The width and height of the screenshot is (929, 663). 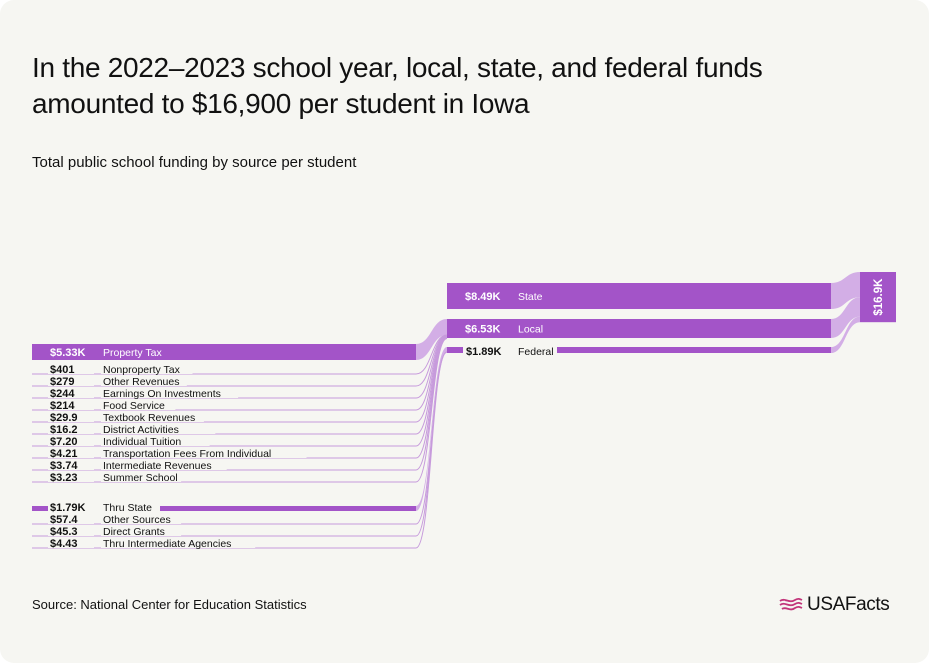 I want to click on total-label: $16.9K, so click(x=879, y=297).